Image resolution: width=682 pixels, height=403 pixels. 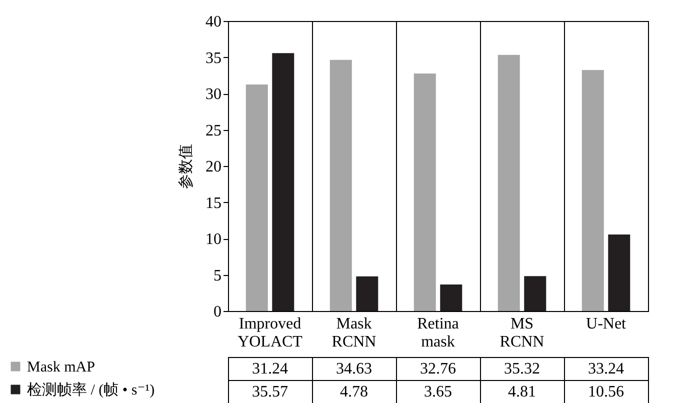 What do you see at coordinates (214, 203) in the screenshot?
I see `y-tick-label: 15` at bounding box center [214, 203].